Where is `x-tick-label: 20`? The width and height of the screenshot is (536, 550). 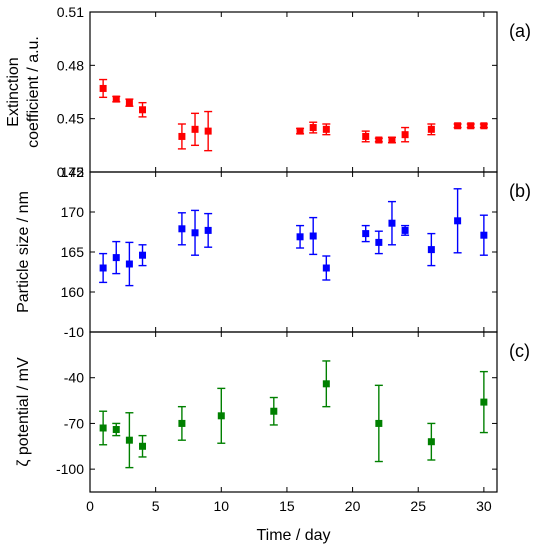
x-tick-label: 20 is located at coordinates (353, 506).